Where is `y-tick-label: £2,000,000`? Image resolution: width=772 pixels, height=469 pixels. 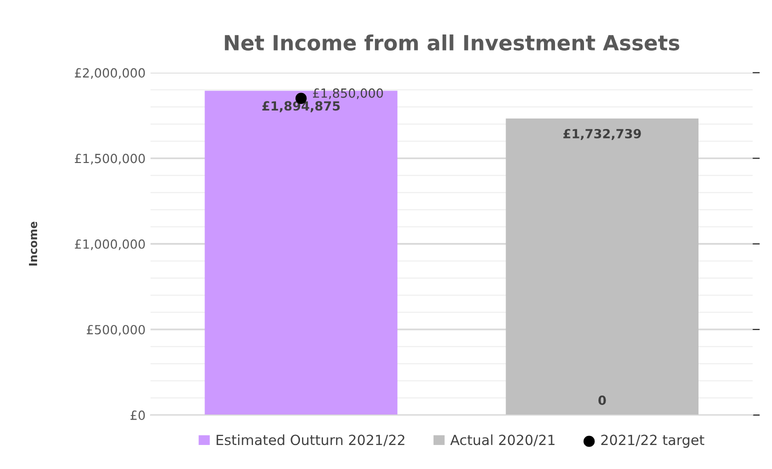 y-tick-label: £2,000,000 is located at coordinates (109, 73).